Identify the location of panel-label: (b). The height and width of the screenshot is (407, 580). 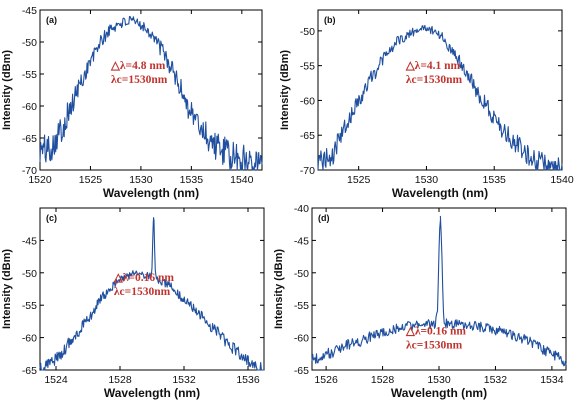
(330, 20).